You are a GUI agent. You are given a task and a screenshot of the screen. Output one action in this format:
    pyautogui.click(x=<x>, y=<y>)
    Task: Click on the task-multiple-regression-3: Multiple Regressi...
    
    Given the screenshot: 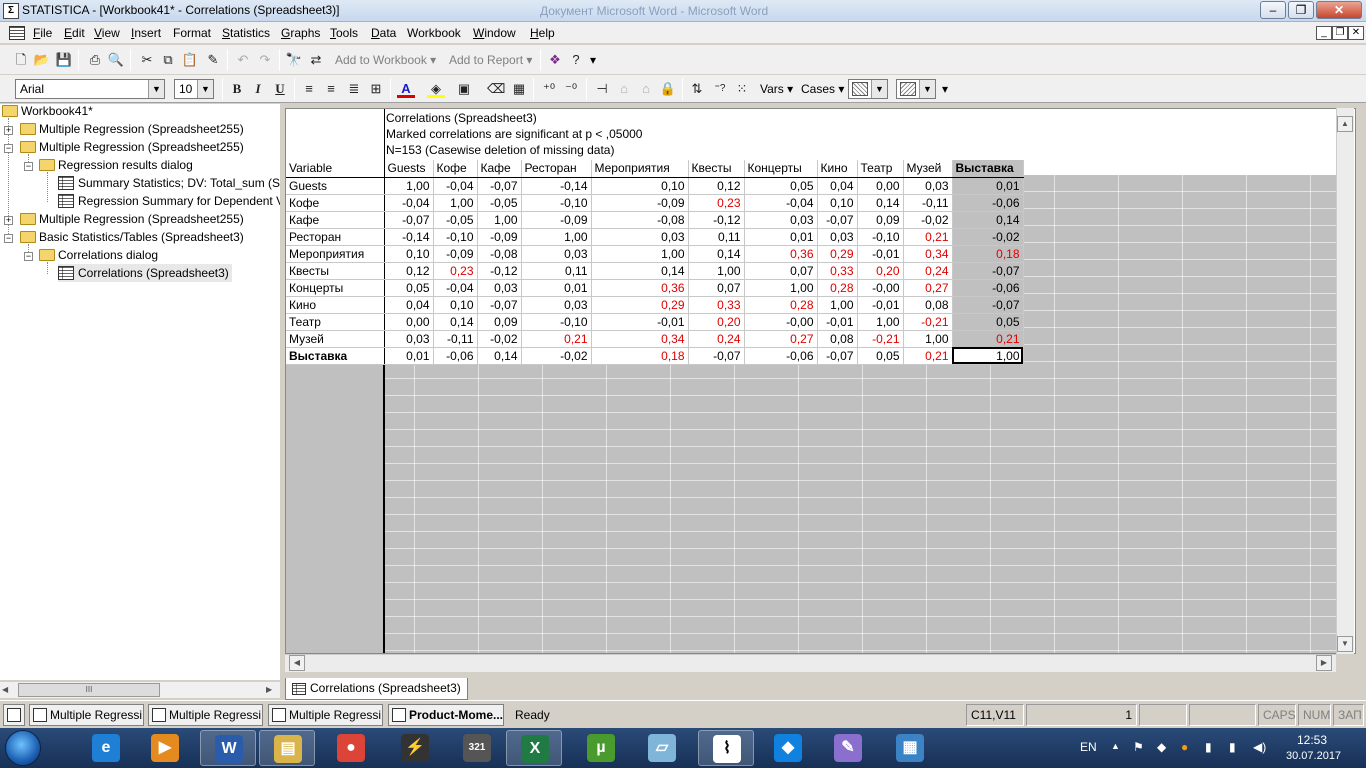 What is the action you would take?
    pyautogui.click(x=325, y=715)
    